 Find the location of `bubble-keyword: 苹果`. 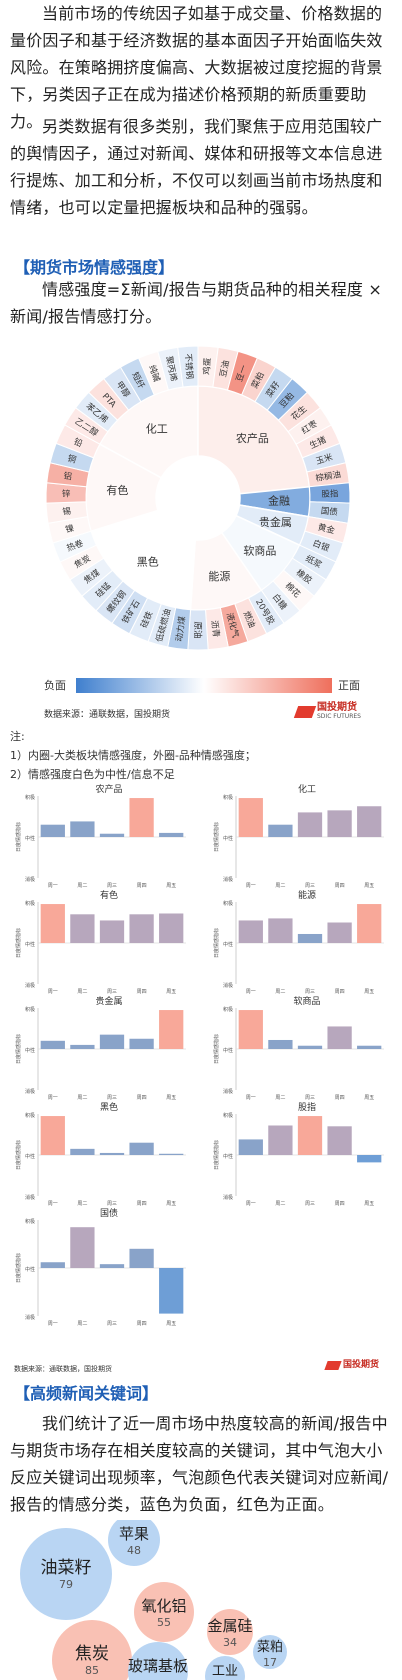

bubble-keyword: 苹果 is located at coordinates (134, 1534).